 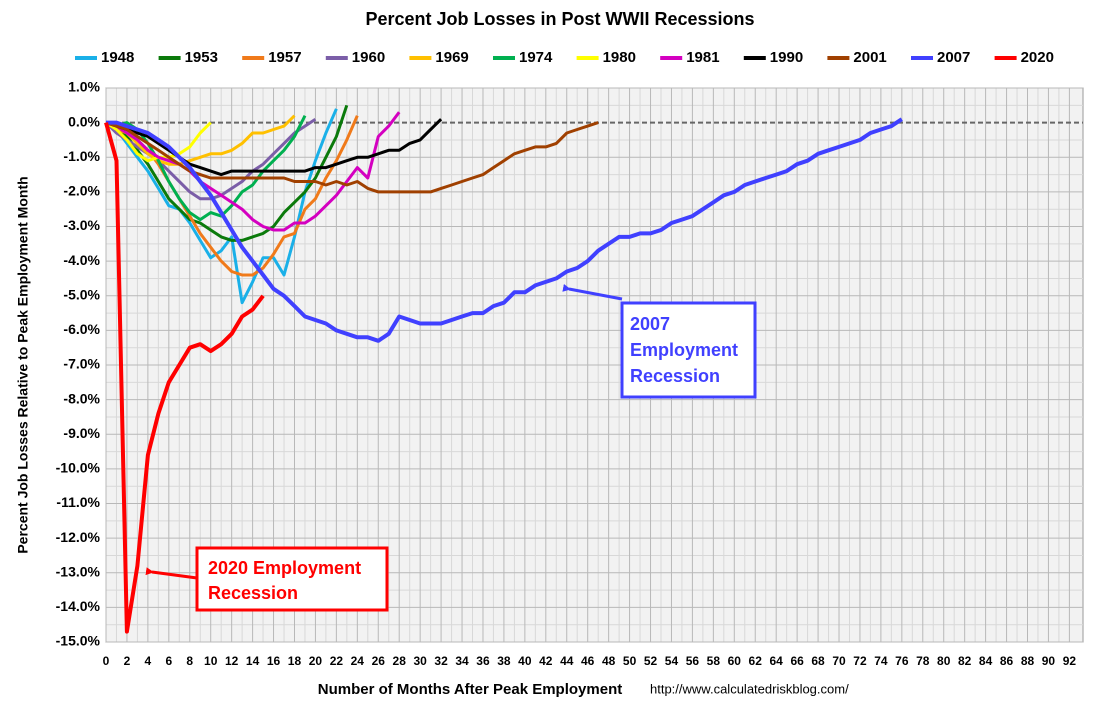 What do you see at coordinates (284, 57) in the screenshot?
I see `legend-label: 1957` at bounding box center [284, 57].